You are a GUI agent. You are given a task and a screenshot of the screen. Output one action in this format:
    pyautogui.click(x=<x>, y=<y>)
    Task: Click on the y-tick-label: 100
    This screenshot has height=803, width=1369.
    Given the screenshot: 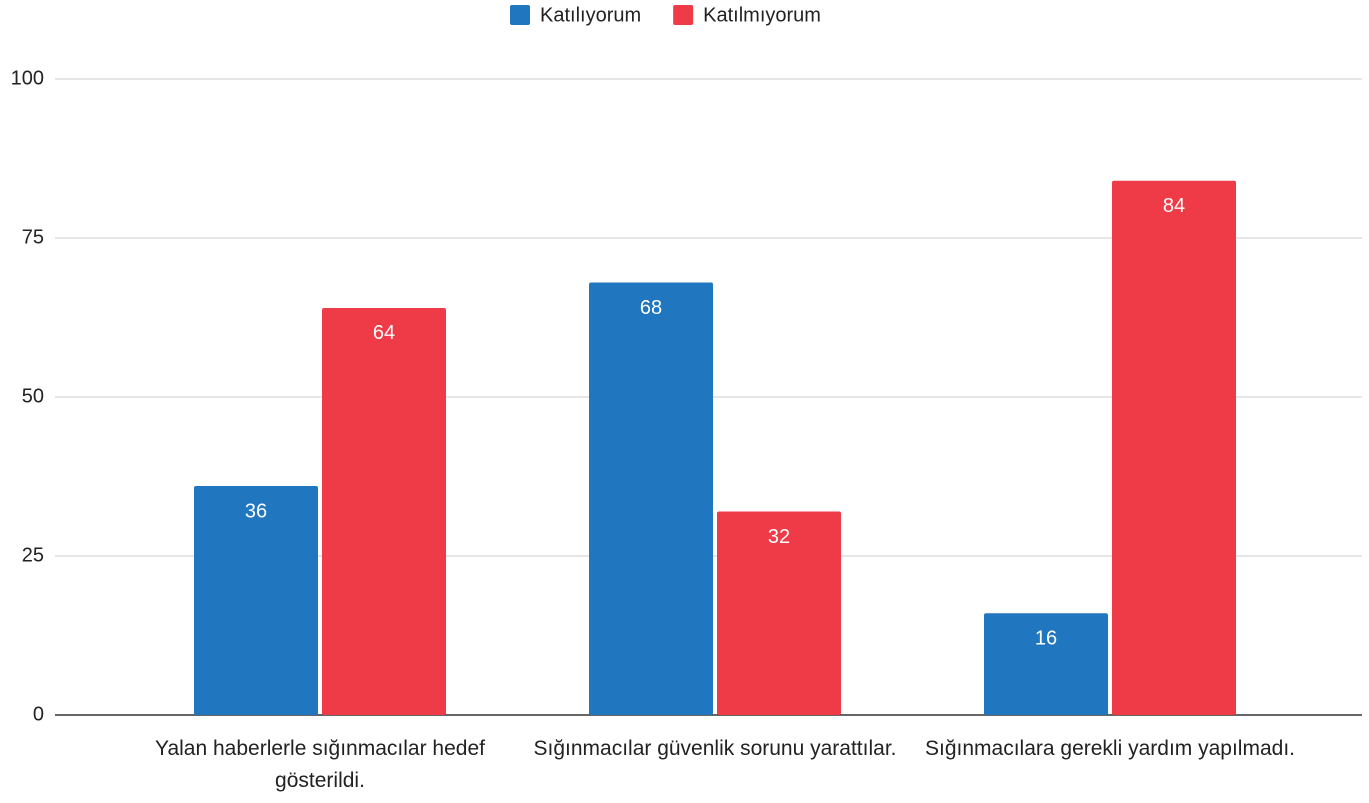 What is the action you would take?
    pyautogui.click(x=27, y=78)
    